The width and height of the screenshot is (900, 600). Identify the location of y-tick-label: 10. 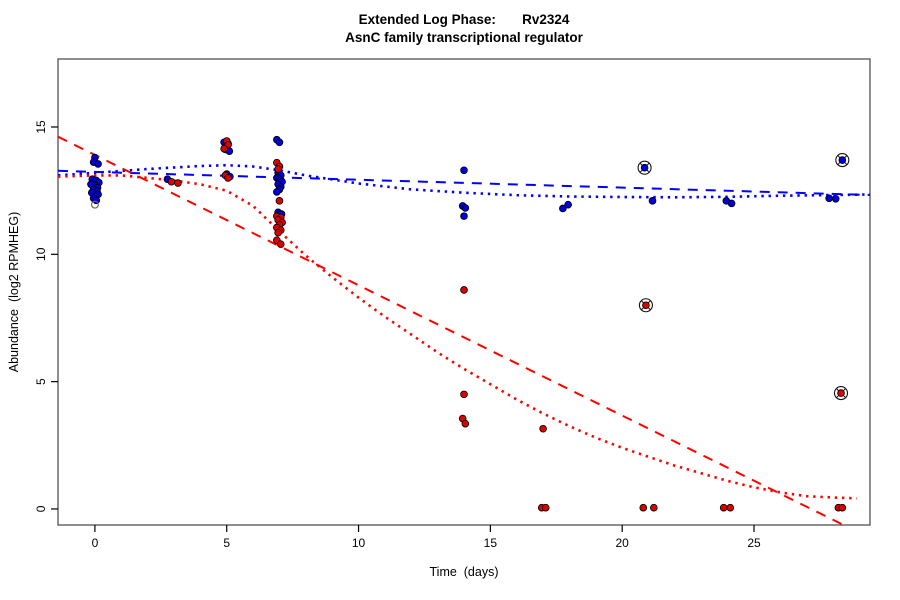
(41, 254).